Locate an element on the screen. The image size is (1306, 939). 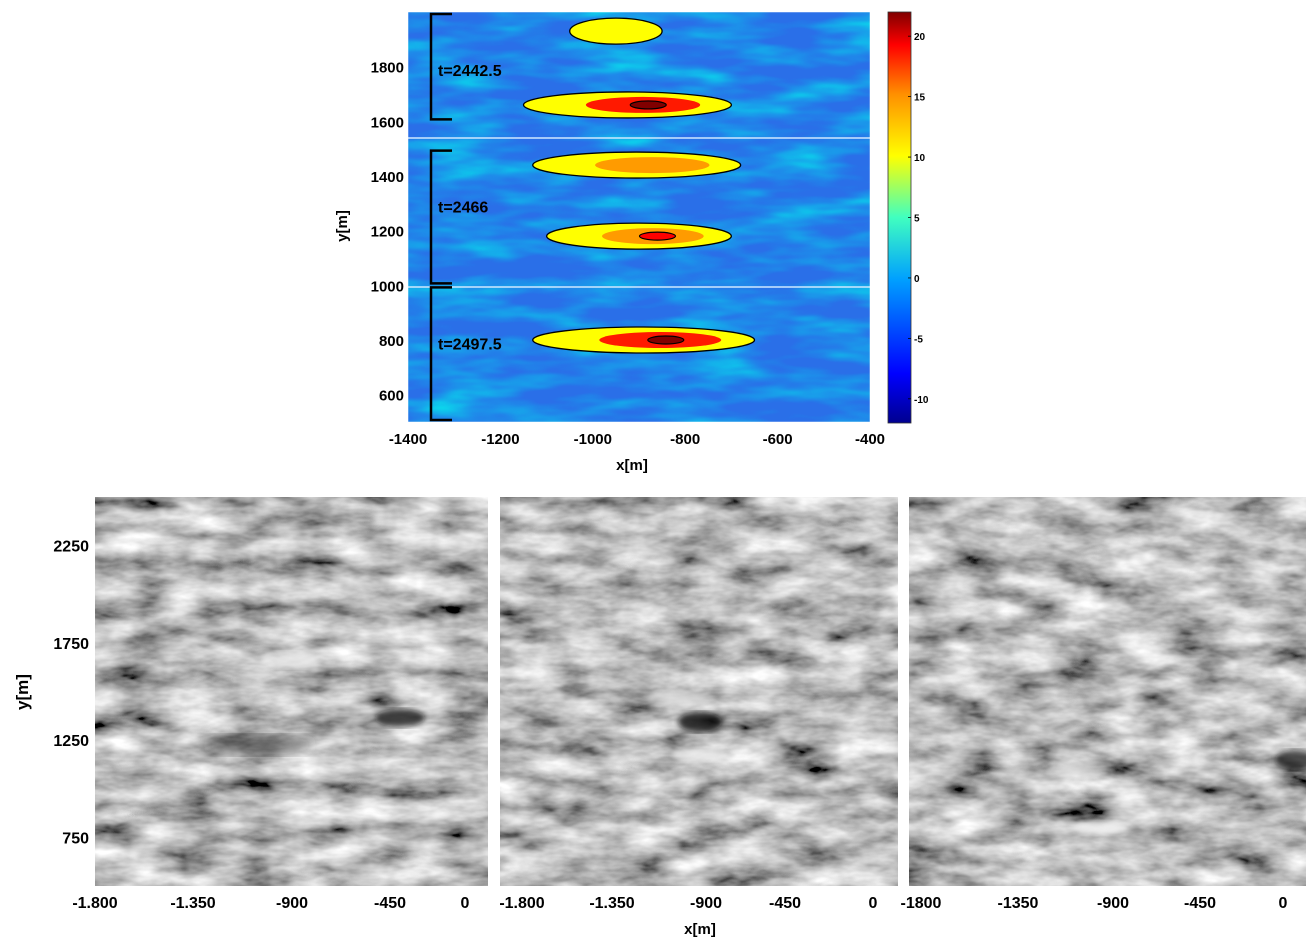
top-y-tick-label: 800 is located at coordinates (391, 341).